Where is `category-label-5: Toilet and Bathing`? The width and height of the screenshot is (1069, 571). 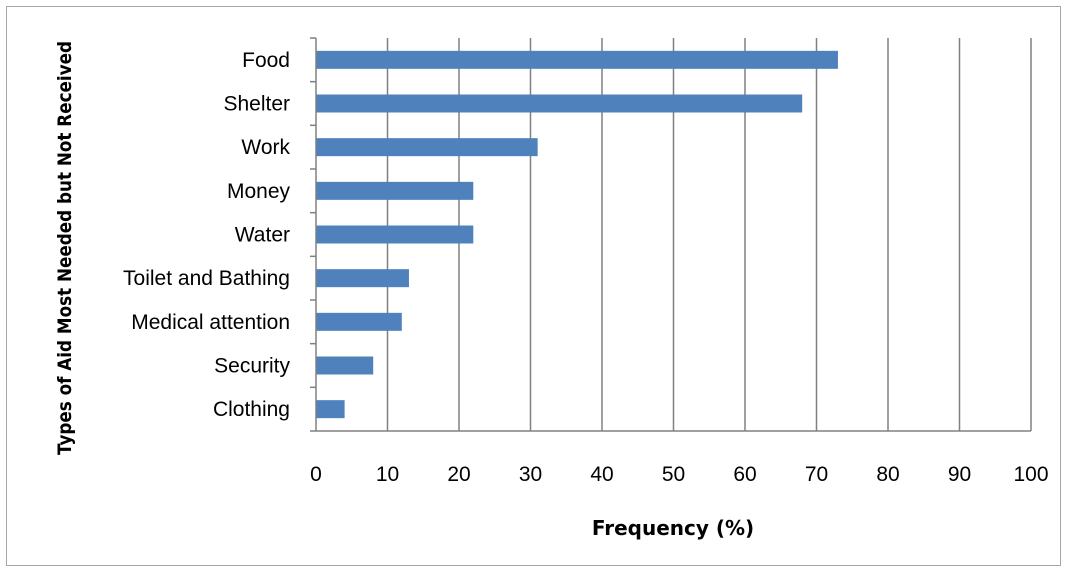
category-label-5: Toilet and Bathing is located at coordinates (206, 278).